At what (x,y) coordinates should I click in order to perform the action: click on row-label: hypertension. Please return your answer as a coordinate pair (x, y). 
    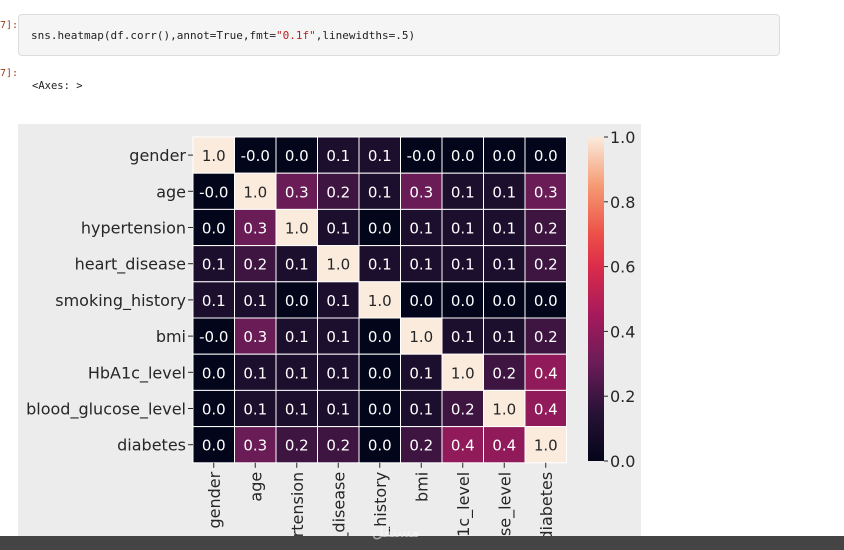
    Looking at the image, I should click on (133, 228).